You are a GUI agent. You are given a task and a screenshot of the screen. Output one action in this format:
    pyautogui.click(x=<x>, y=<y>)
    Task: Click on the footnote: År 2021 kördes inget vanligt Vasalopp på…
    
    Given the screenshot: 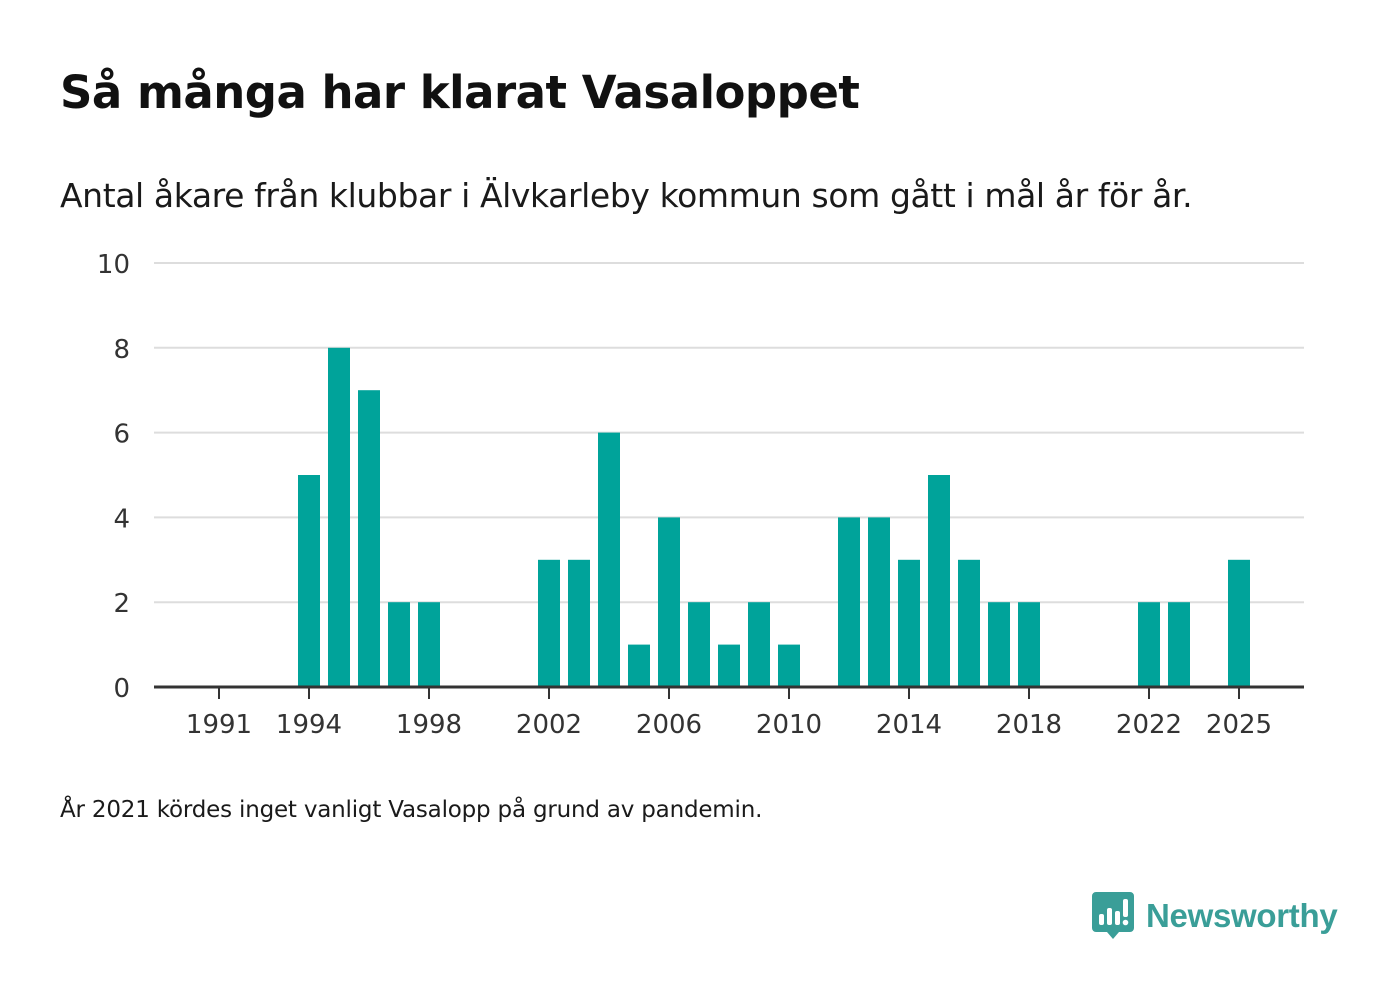 What is the action you would take?
    pyautogui.click(x=411, y=810)
    